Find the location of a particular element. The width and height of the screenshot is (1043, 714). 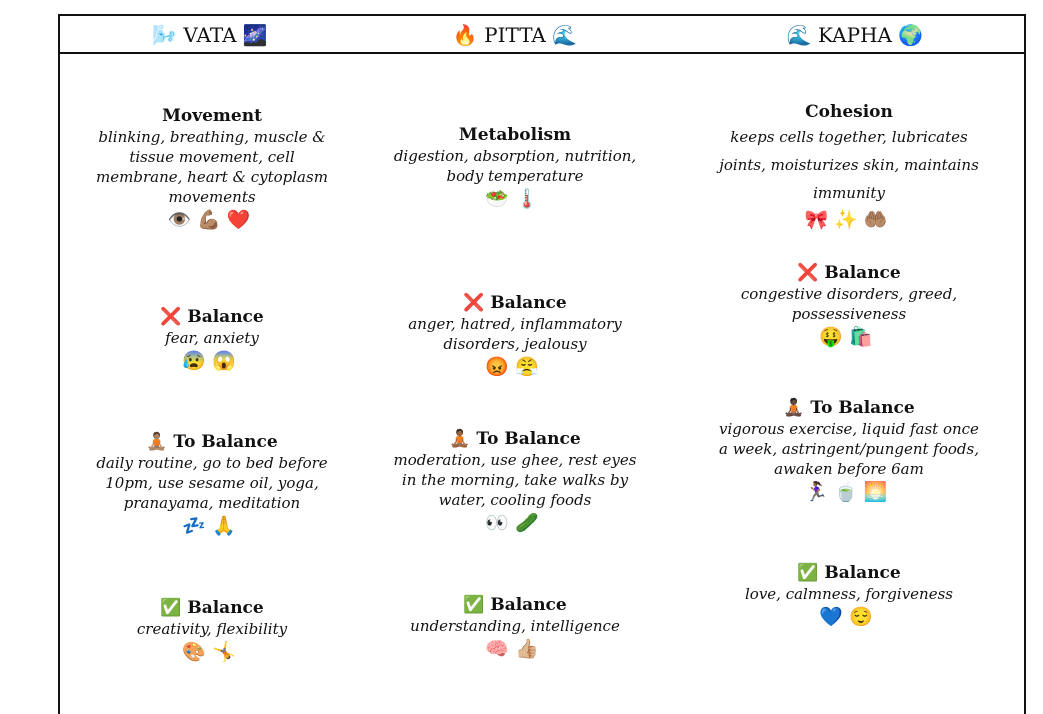

vata-imbalance-emoji: 😰😱 is located at coordinates (212, 361).